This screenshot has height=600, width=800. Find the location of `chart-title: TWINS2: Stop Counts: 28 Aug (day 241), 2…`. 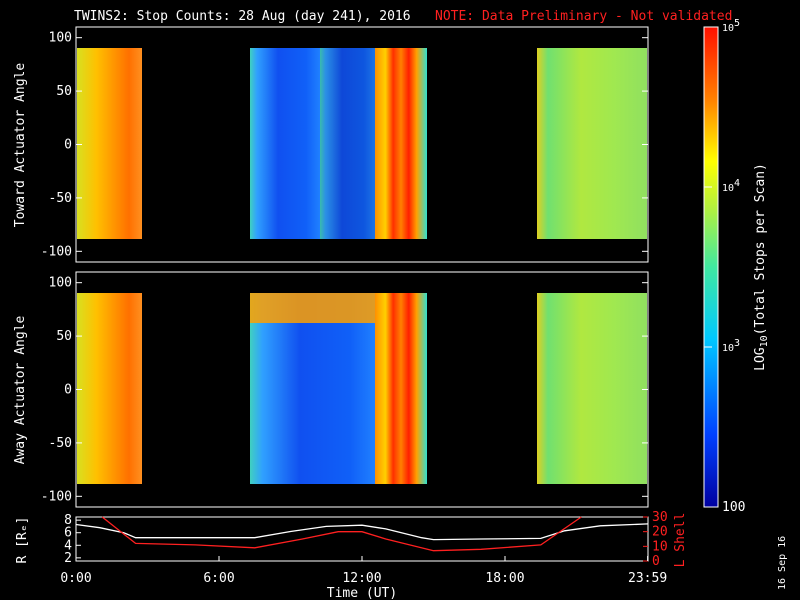

chart-title: TWINS2: Stop Counts: 28 Aug (day 241), 2… is located at coordinates (242, 16).